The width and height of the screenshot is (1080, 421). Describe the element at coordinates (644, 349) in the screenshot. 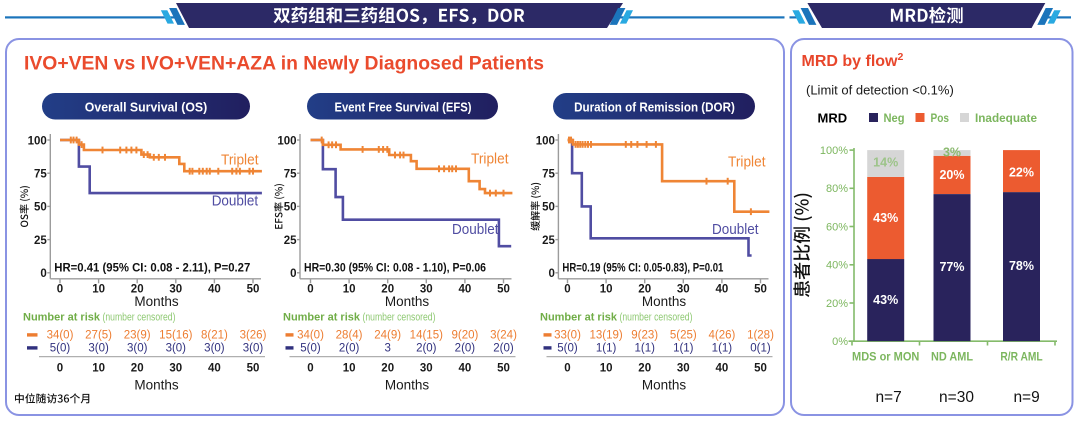

I see `svg-text: 1(1)` at that location.